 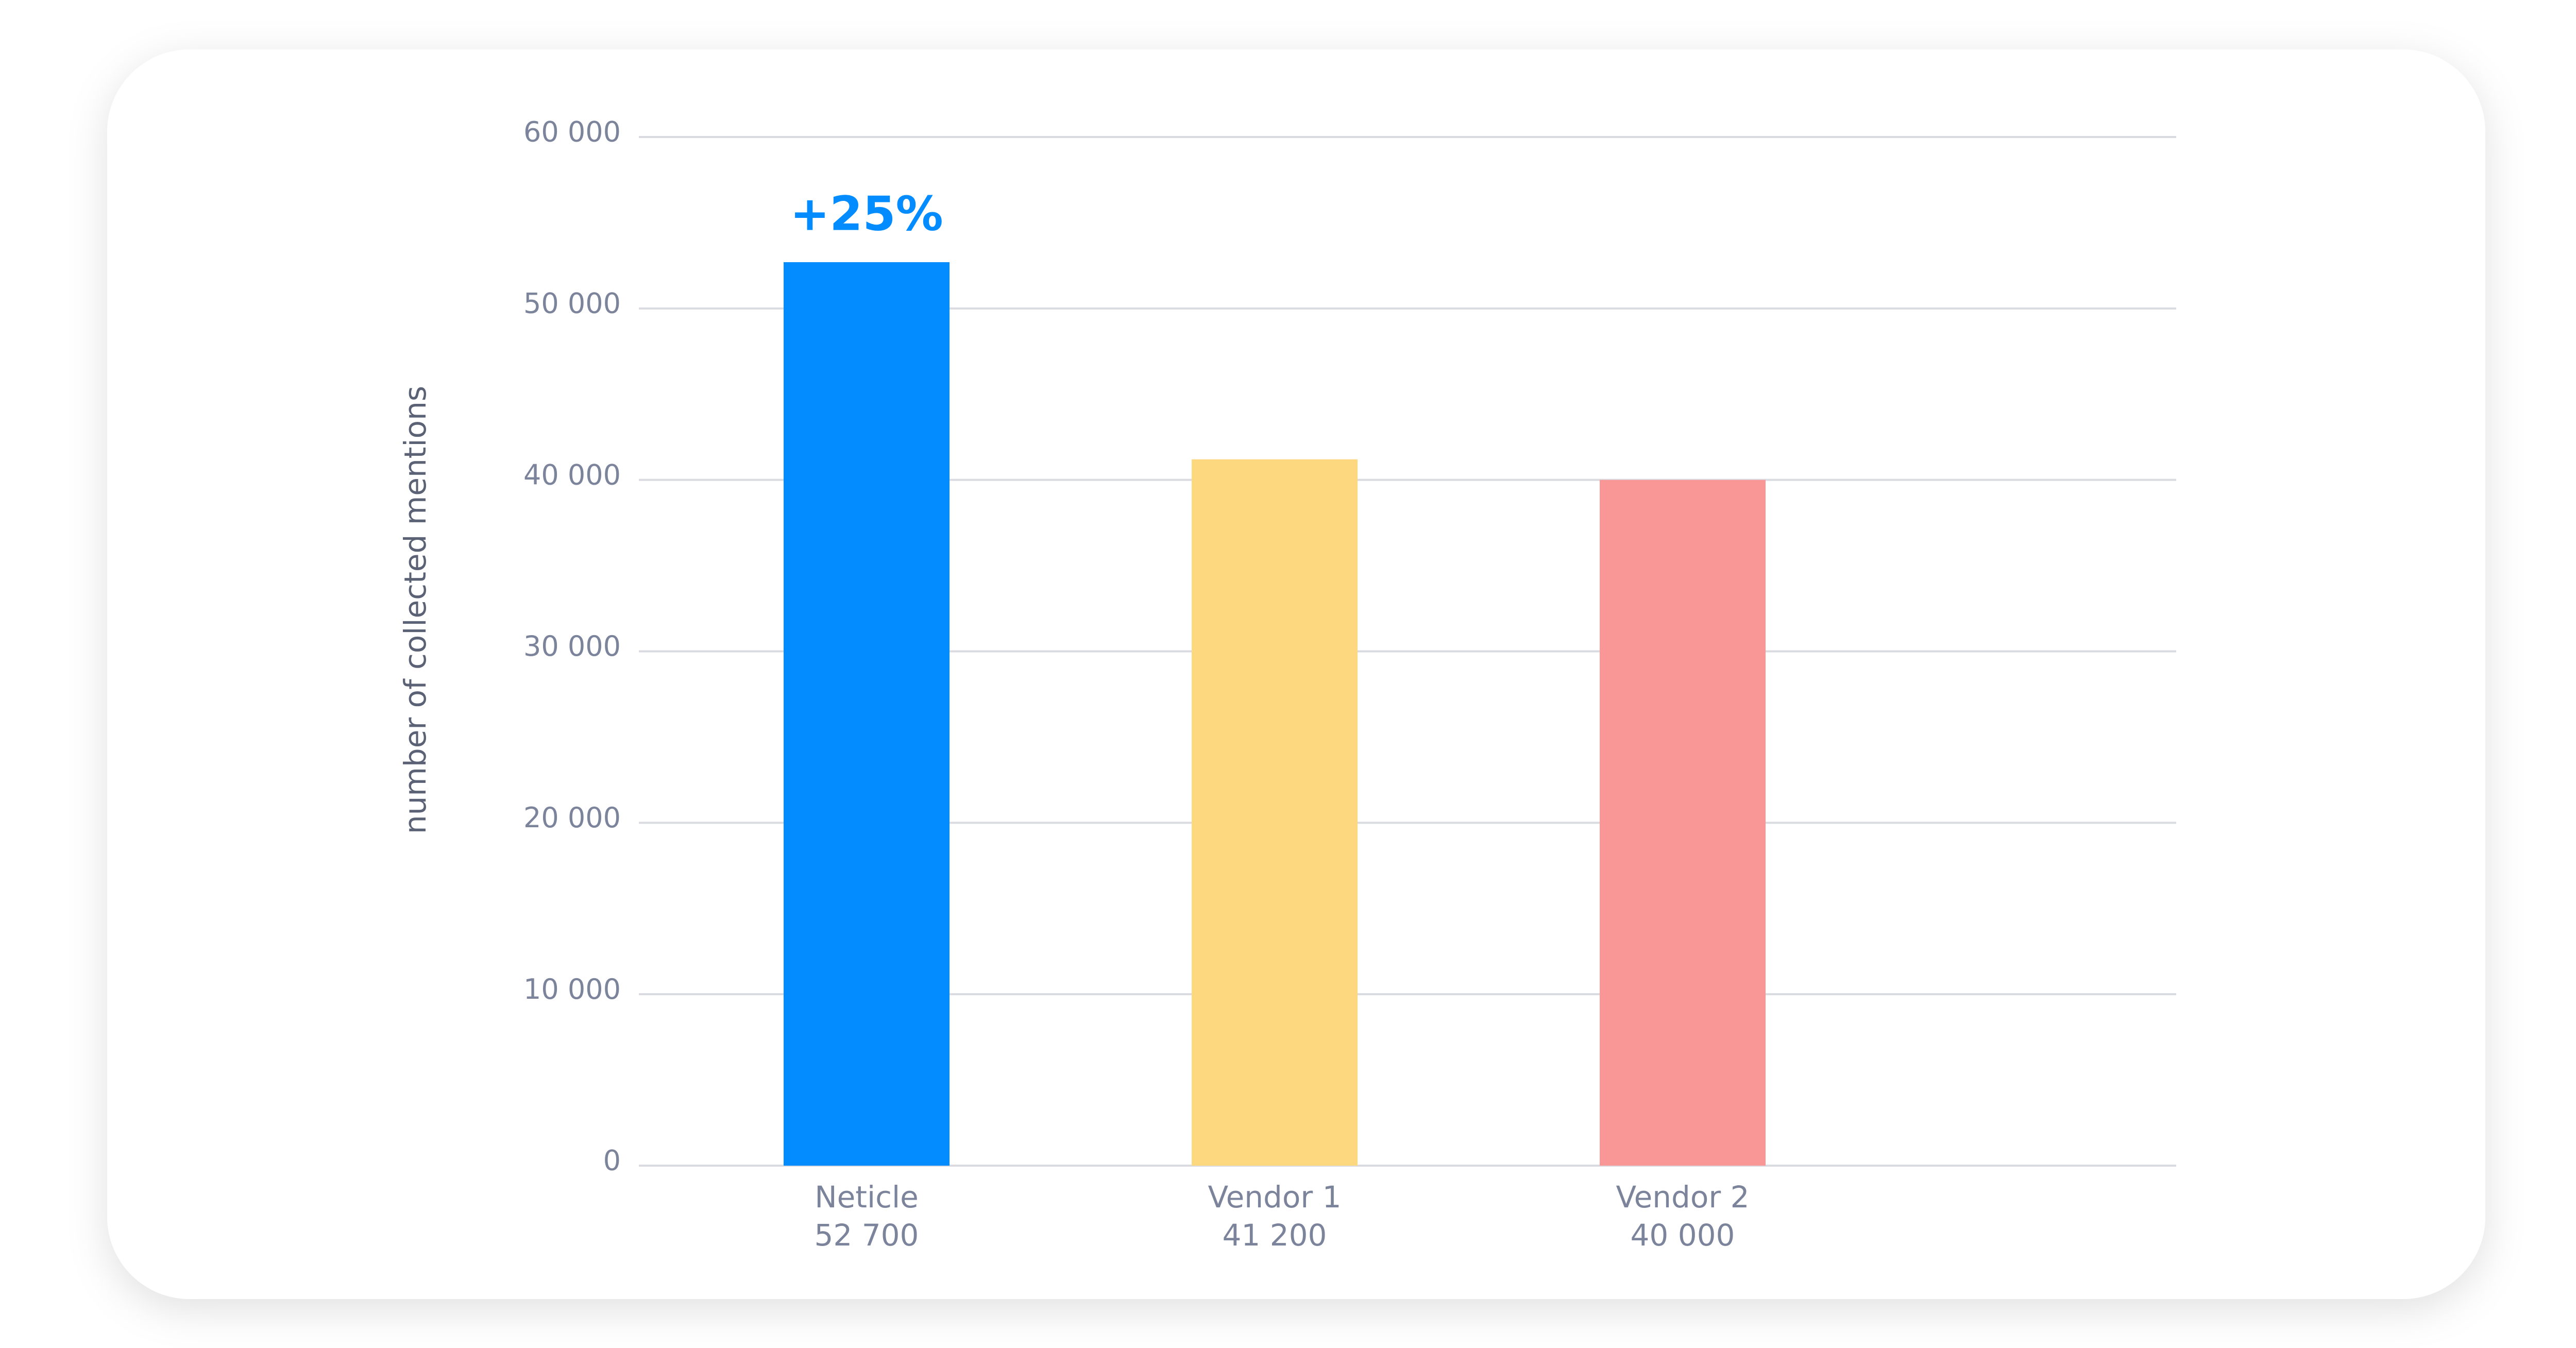 I want to click on y-tick-label: 50 000, so click(x=572, y=303).